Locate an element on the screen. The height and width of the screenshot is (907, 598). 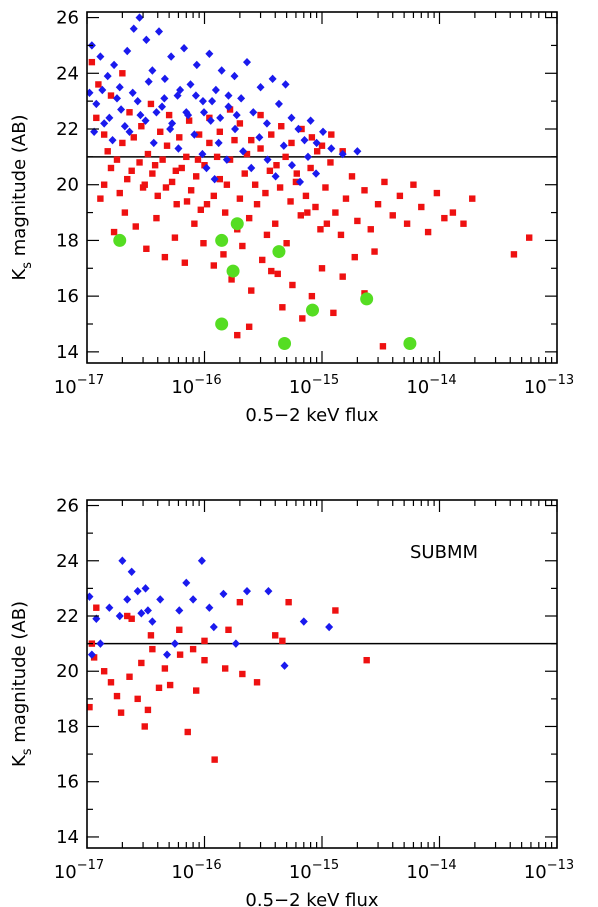
green-circle-point is located at coordinates (285, 343).